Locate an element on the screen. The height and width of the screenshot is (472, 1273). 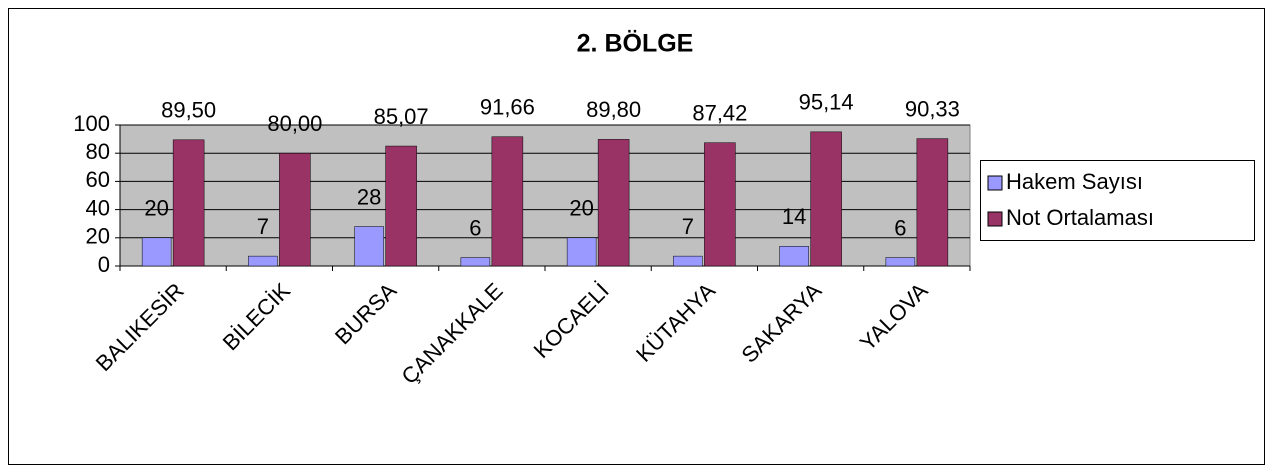
data-label: 80,00 is located at coordinates (294, 123).